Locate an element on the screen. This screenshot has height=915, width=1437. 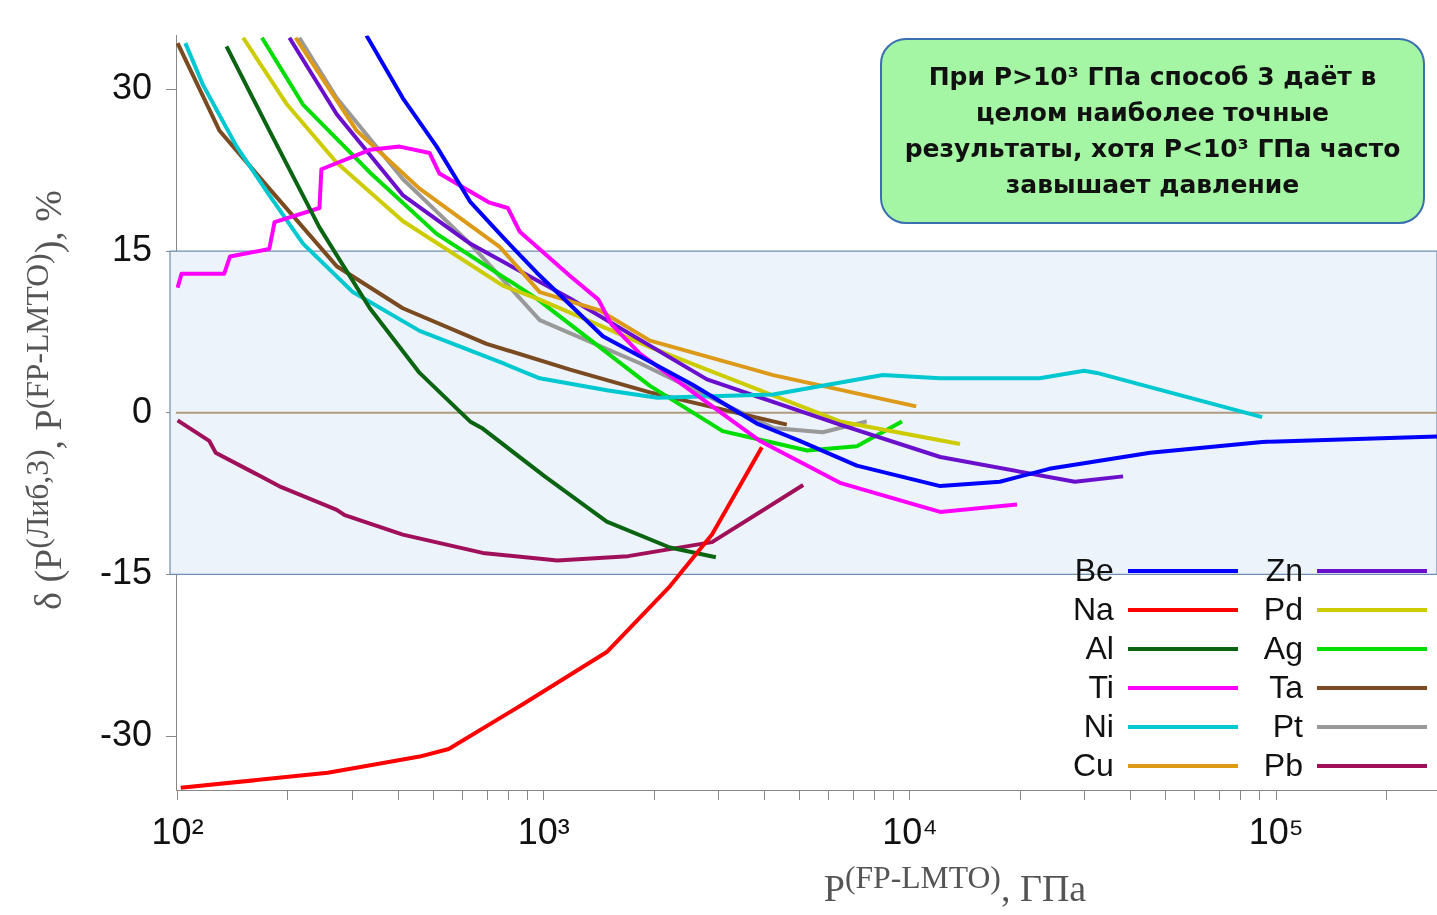
legend-label: Ni is located at coordinates (1098, 726).